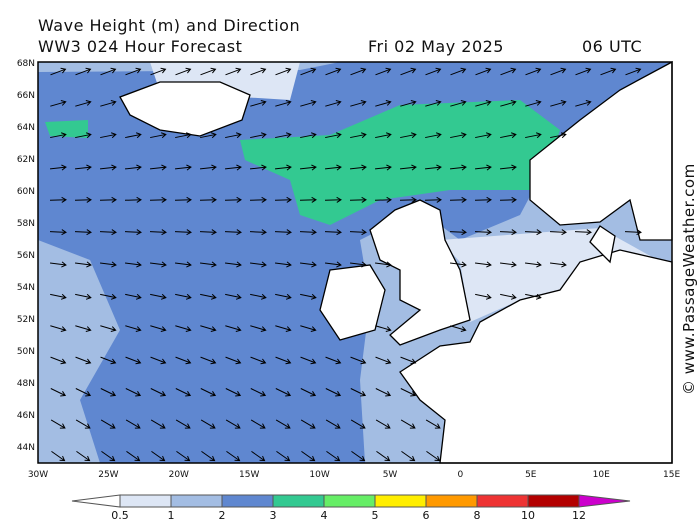 Image resolution: width=700 pixels, height=525 pixels. Describe the element at coordinates (26, 384) in the screenshot. I see `lat-label: 48N` at that location.